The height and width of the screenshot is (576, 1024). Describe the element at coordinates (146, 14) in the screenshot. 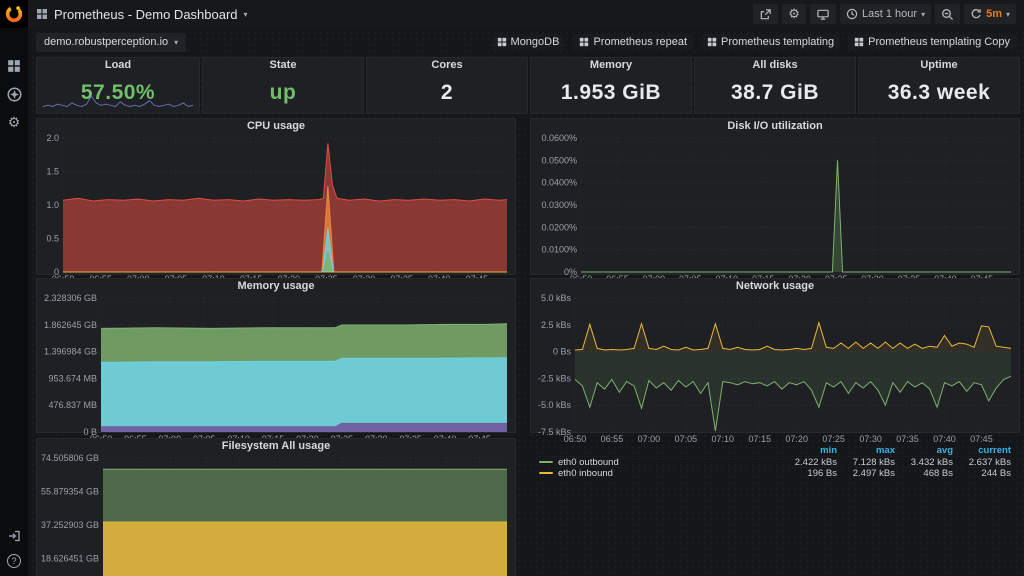

I see `page-title: Prometheus - Demo Dashboard` at that location.